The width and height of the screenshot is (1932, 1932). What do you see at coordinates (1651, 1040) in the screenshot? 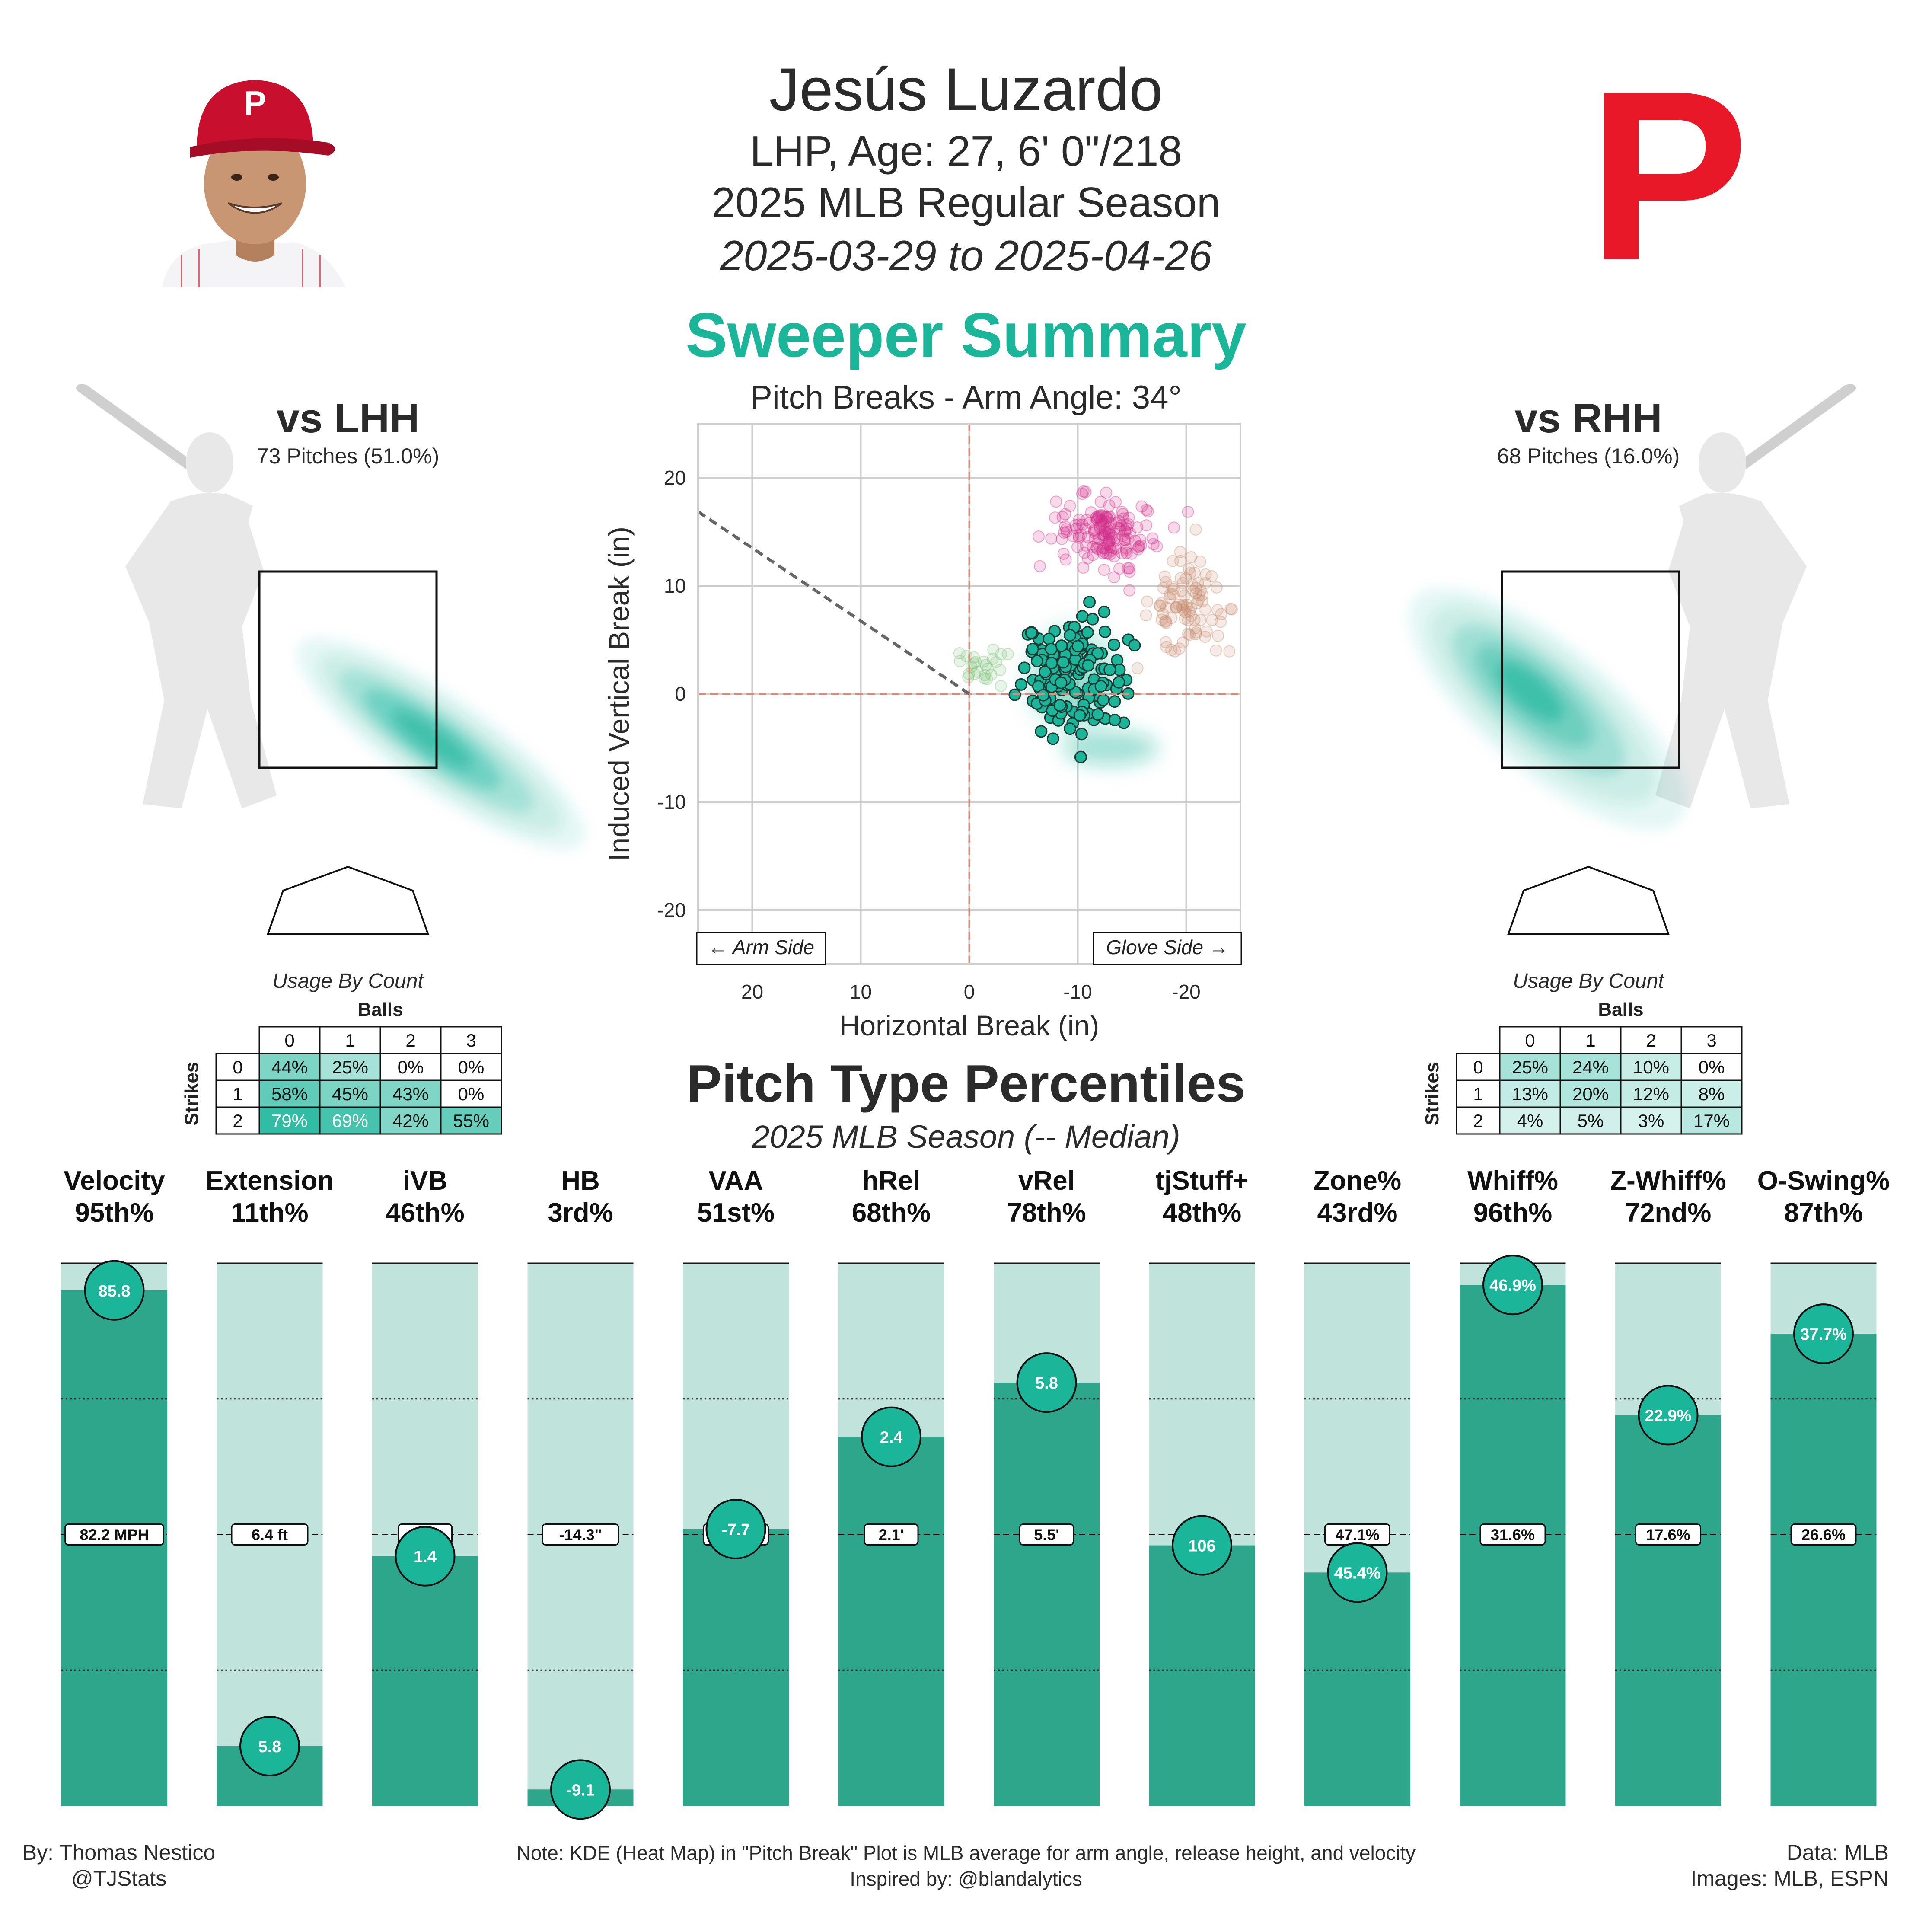
I see `balls-header-label: 2` at bounding box center [1651, 1040].